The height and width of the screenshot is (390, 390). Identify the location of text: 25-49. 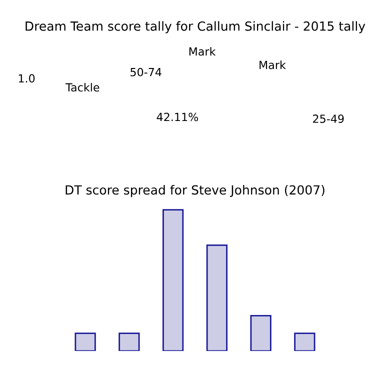
(328, 118).